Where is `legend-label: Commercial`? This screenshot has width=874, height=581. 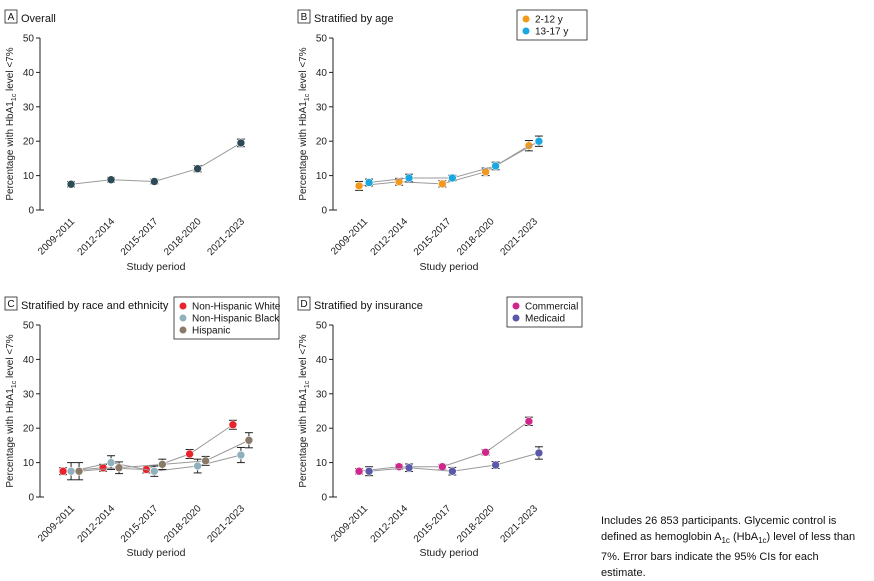
legend-label: Commercial is located at coordinates (551, 307).